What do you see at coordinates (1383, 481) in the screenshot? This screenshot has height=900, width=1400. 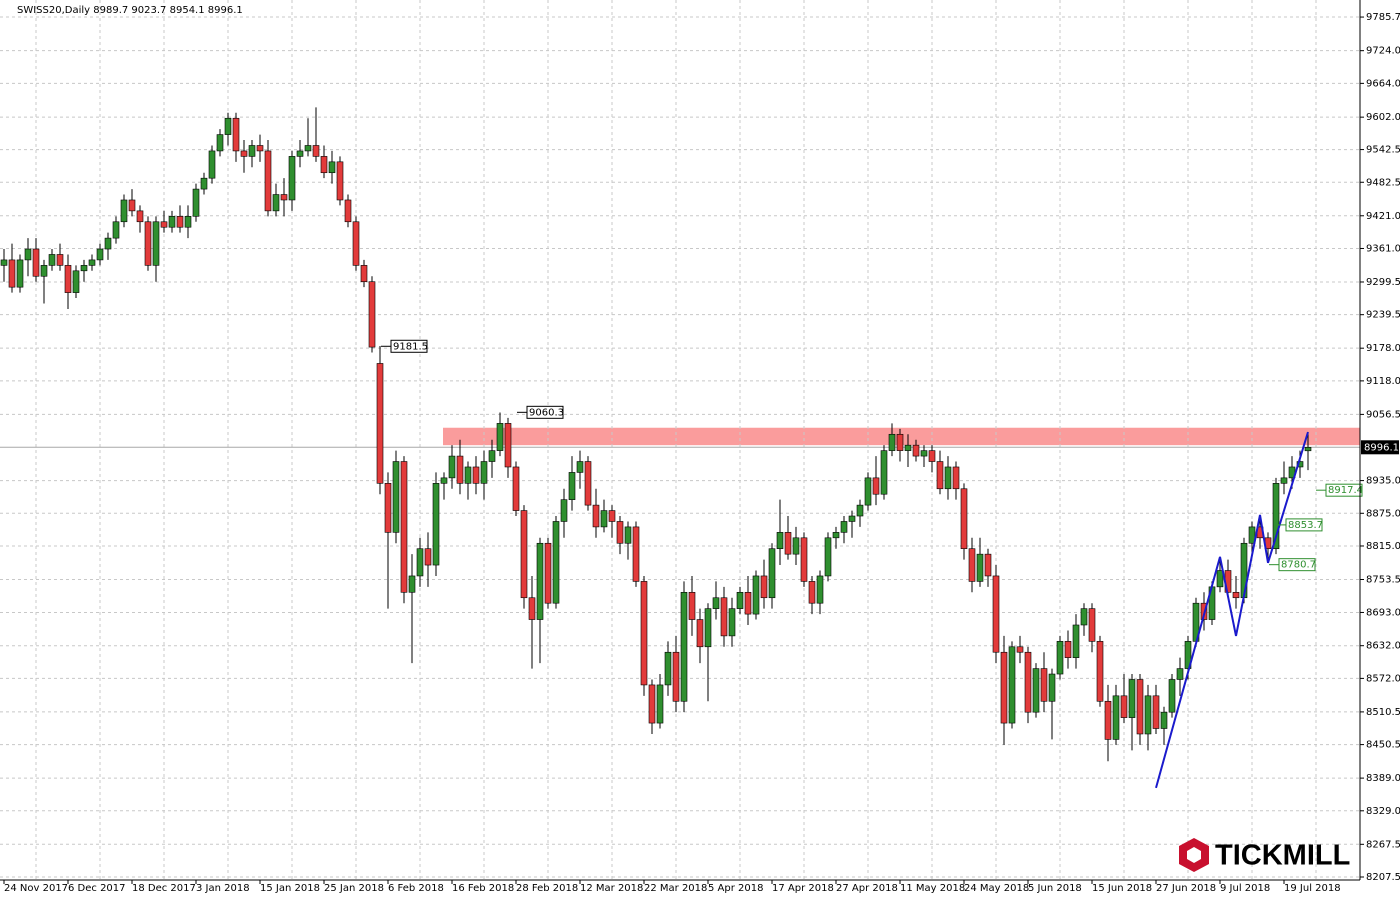 I see `y-tick-label: 8935.0` at bounding box center [1383, 481].